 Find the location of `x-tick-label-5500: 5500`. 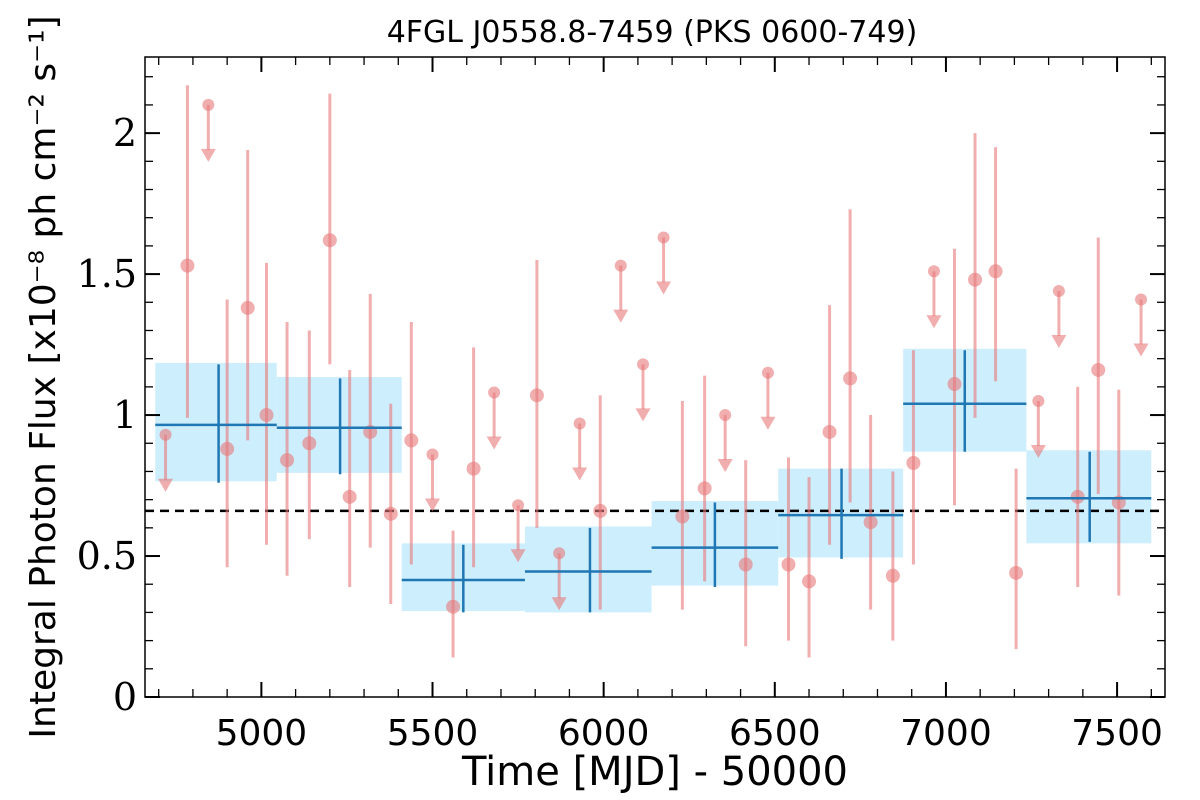

x-tick-label-5500: 5500 is located at coordinates (433, 733).